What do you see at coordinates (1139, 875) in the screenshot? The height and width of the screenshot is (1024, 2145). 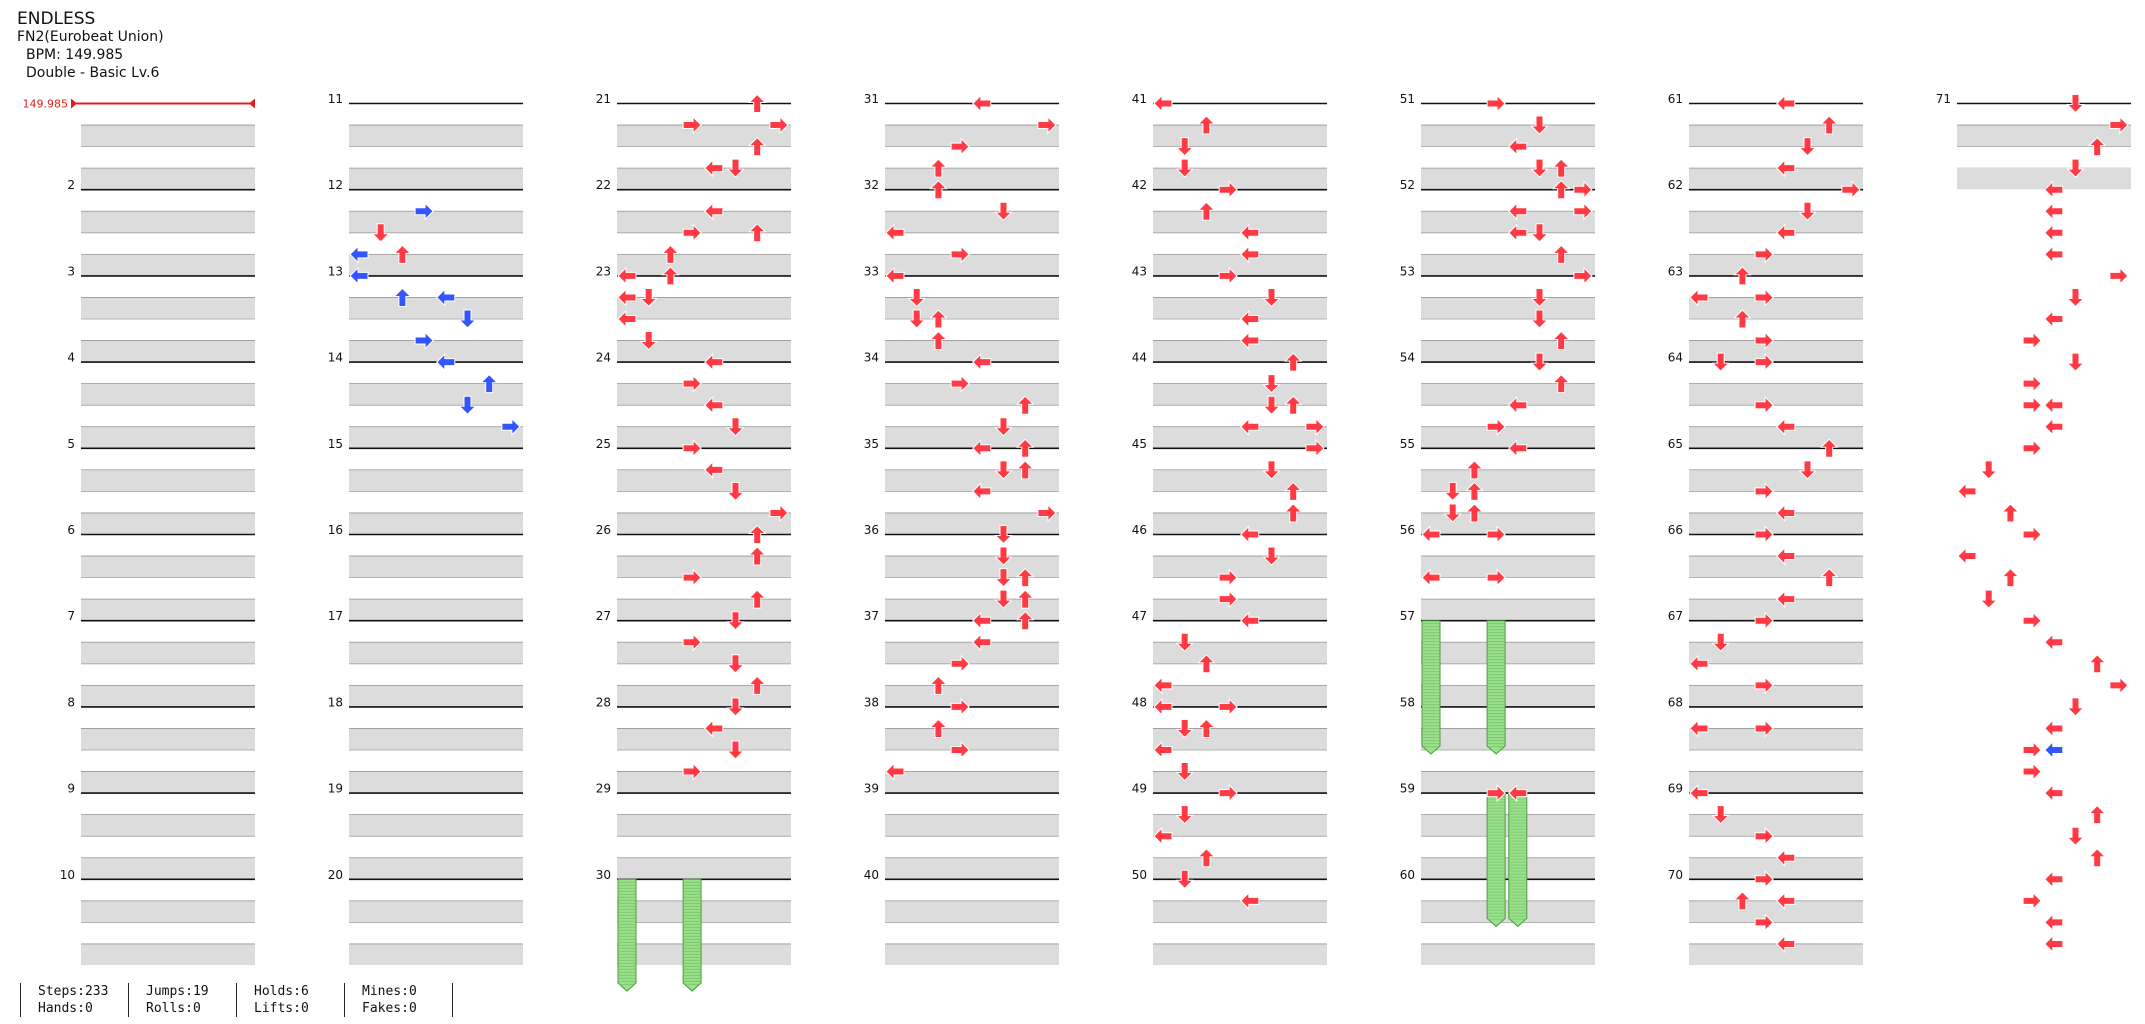 I see `measure-number: 50` at bounding box center [1139, 875].